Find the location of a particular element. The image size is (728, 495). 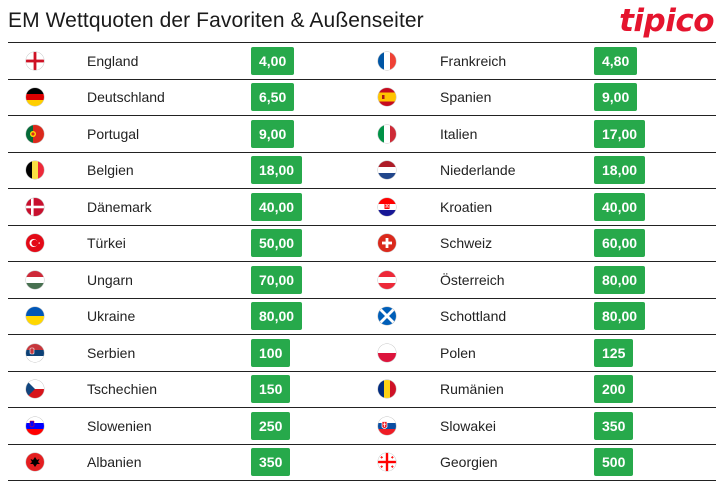

odds-entry-left: Slowenien 250 is located at coordinates (185, 426).